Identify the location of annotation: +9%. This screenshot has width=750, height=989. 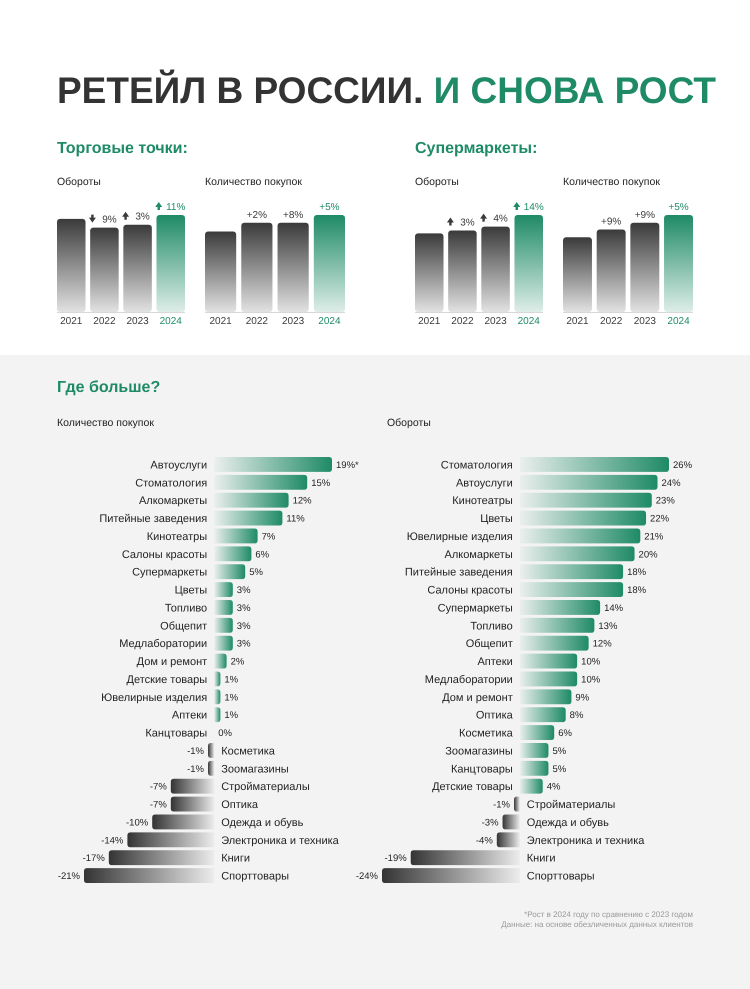
(645, 215).